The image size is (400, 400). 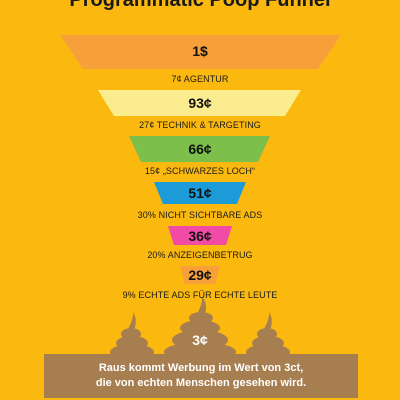 What do you see at coordinates (201, 383) in the screenshot?
I see `banner-line-2: die von echten Menschen gesehen wird.` at bounding box center [201, 383].